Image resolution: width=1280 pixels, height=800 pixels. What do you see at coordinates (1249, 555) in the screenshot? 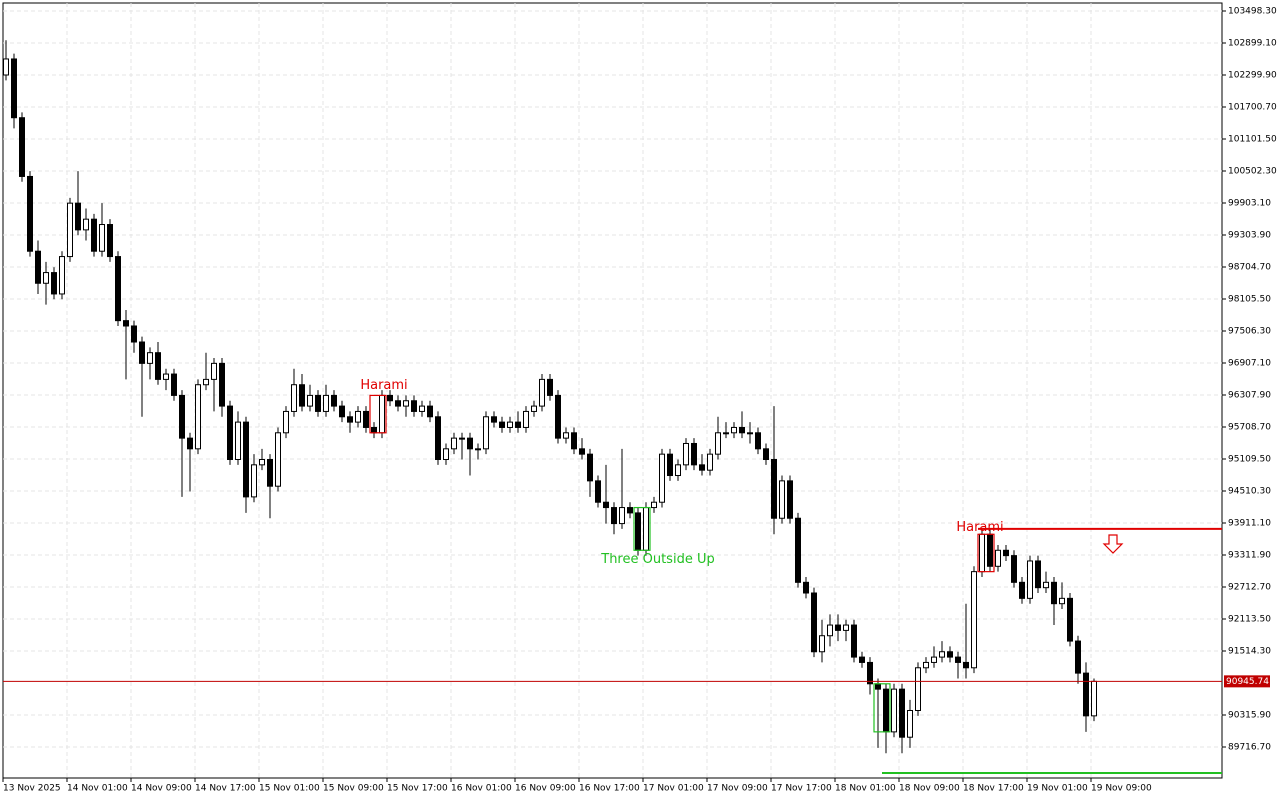
I see `y-tick-label: 93311.90` at bounding box center [1249, 555].